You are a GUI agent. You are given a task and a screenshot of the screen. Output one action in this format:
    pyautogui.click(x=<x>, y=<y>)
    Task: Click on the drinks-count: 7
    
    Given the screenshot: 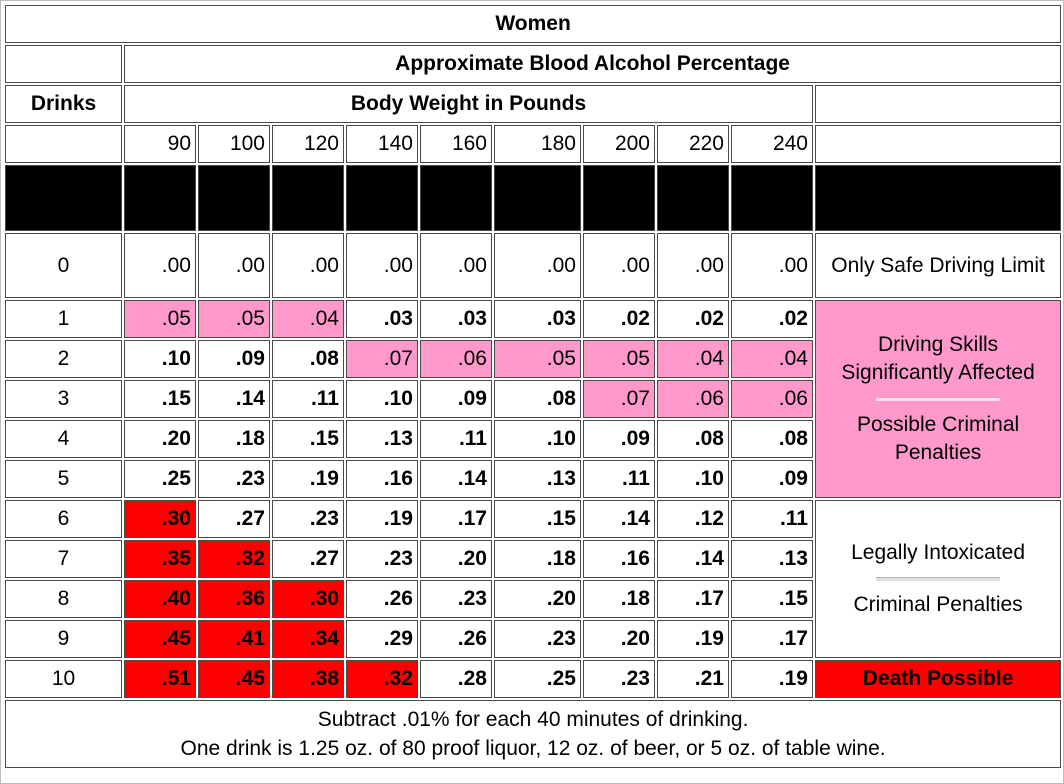 What is the action you would take?
    pyautogui.click(x=63, y=559)
    